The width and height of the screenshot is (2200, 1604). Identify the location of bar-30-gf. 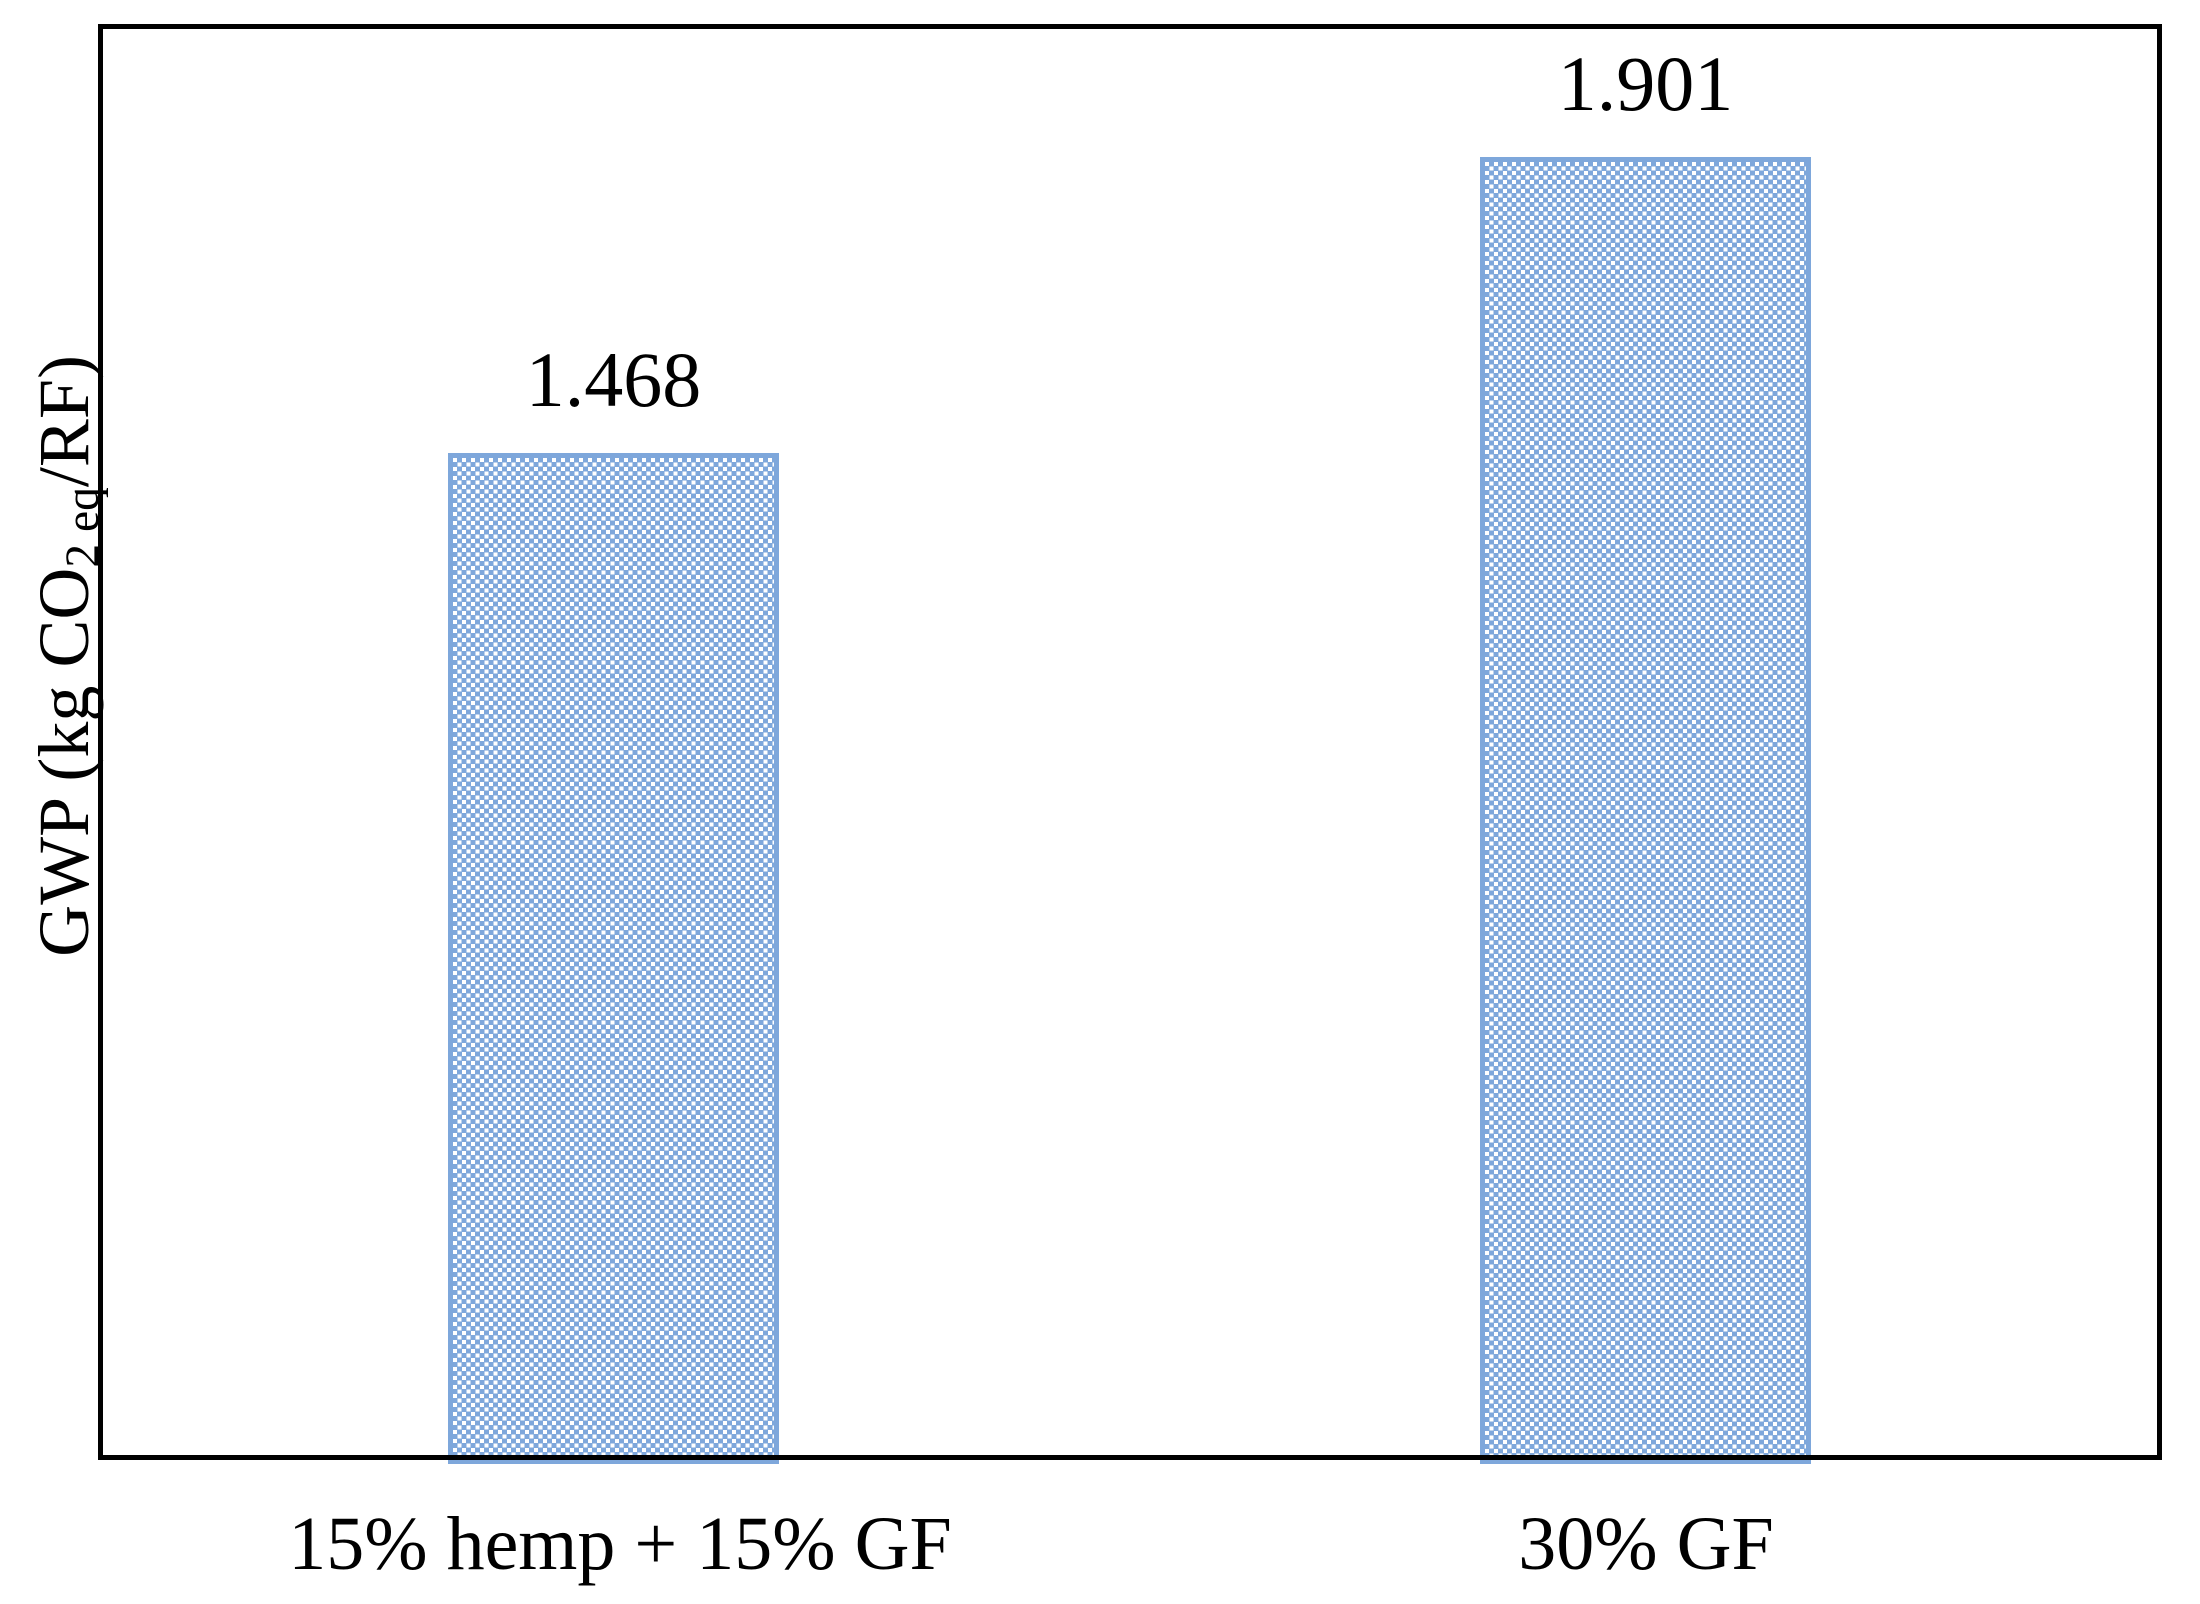
(1645, 810).